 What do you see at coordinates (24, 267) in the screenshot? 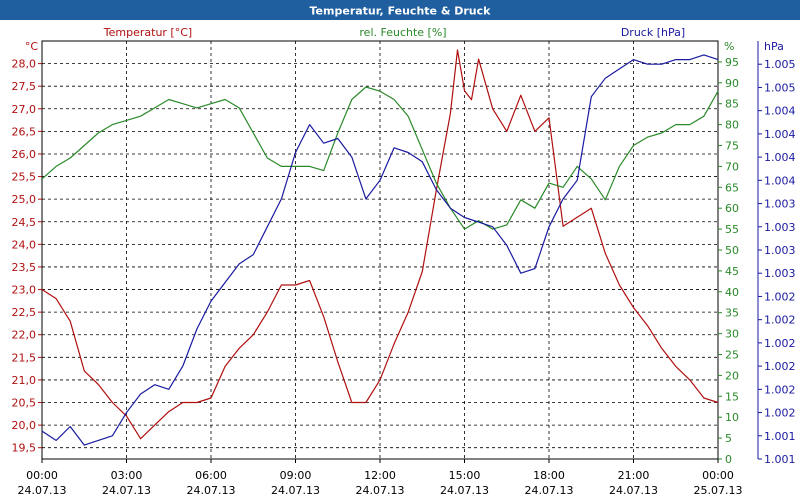
I see `temperature-tick-label: 23,5` at bounding box center [24, 267].